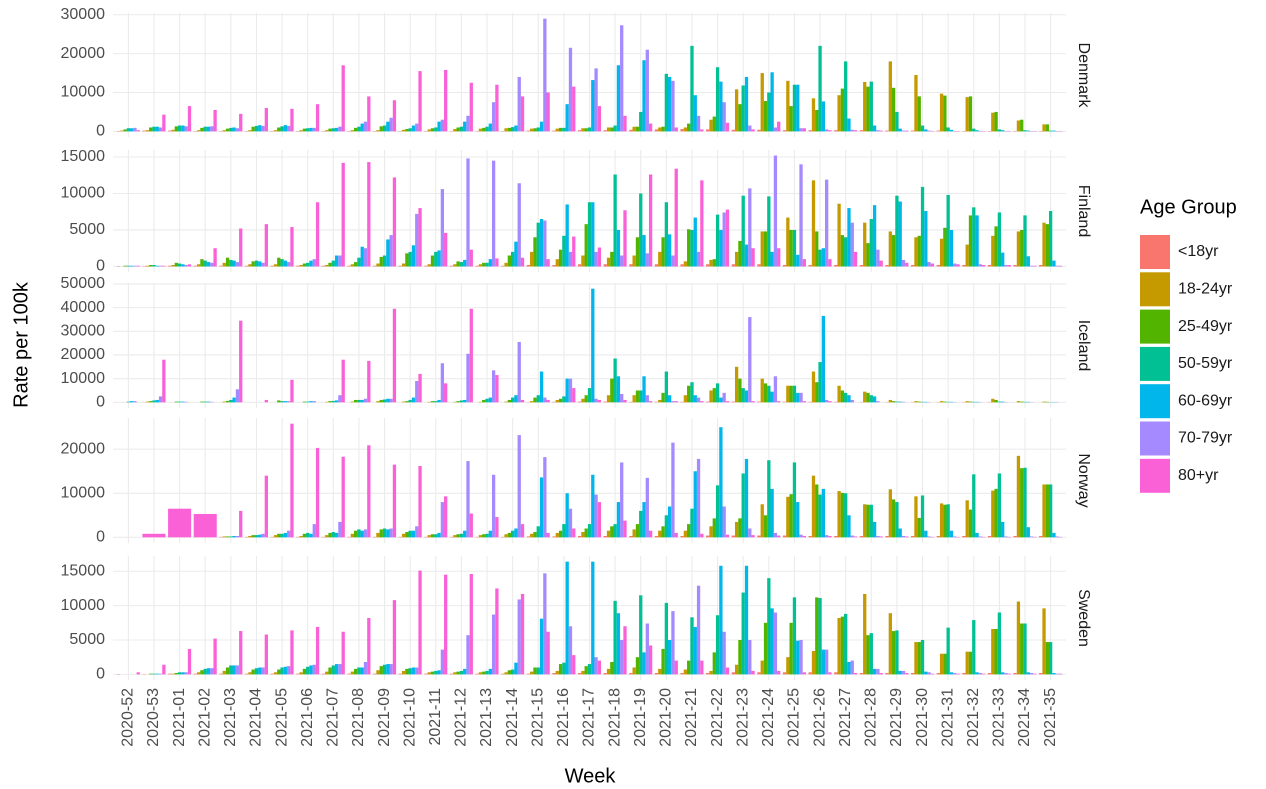  I want to click on legend-title: Age Group, so click(1188, 207).